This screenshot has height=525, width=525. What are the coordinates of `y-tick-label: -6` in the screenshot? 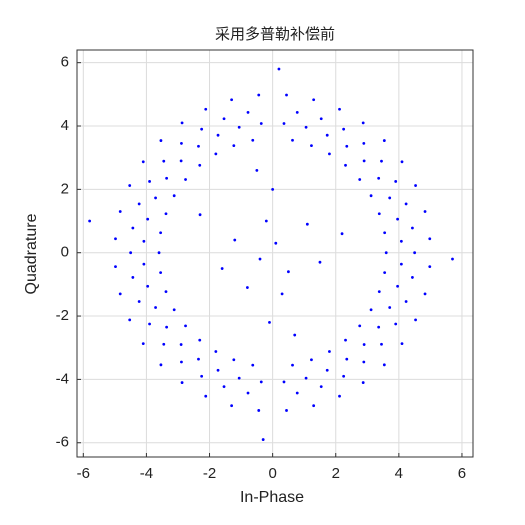 It's located at (62, 442).